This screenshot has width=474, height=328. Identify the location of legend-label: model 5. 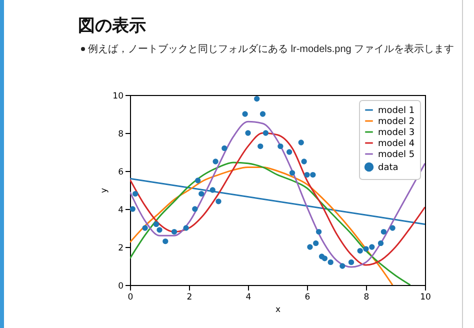
(396, 155).